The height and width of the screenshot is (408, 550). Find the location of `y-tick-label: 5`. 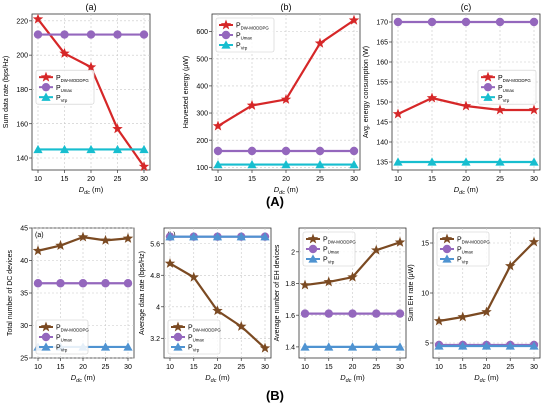

y-tick-label: 5 is located at coordinates (427, 344).